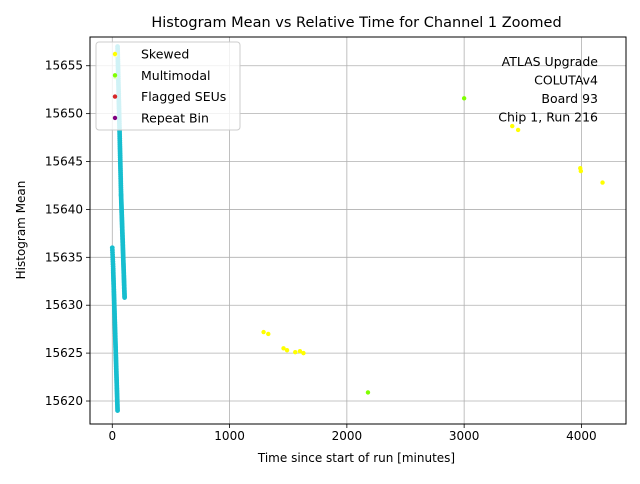 This screenshot has width=640, height=484. Describe the element at coordinates (64, 305) in the screenshot. I see `y-tick-label: 15630` at that location.